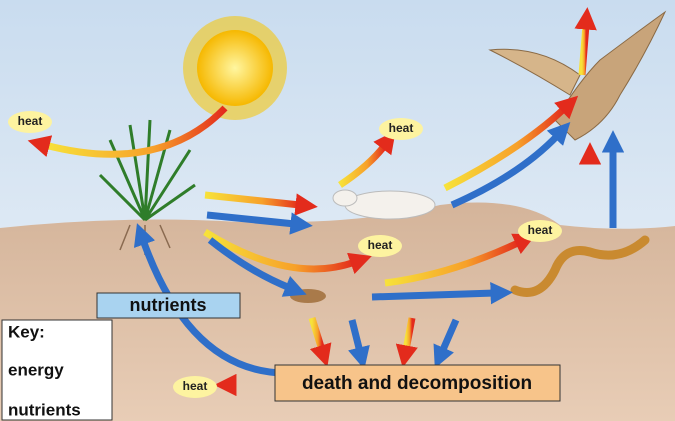 Image resolution: width=675 pixels, height=421 pixels. I want to click on mouse, so click(308, 296).